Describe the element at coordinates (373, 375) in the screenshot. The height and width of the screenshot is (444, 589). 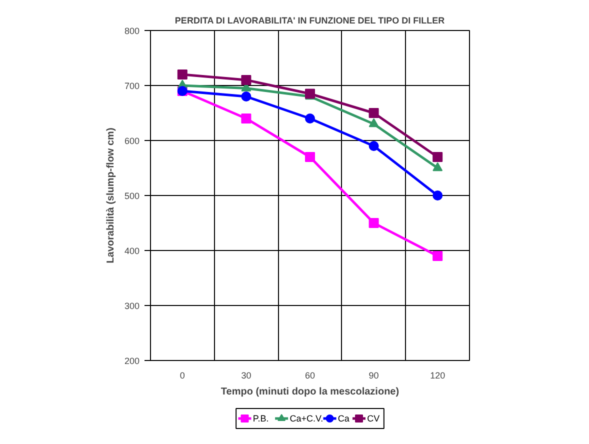
I see `x-tick-label: 90` at that location.